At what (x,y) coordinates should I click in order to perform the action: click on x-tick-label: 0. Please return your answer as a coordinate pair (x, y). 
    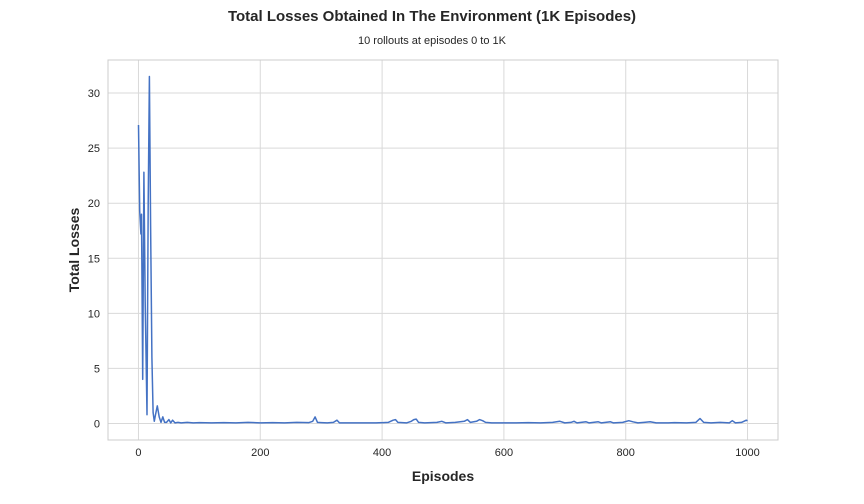
    Looking at the image, I should click on (138, 453).